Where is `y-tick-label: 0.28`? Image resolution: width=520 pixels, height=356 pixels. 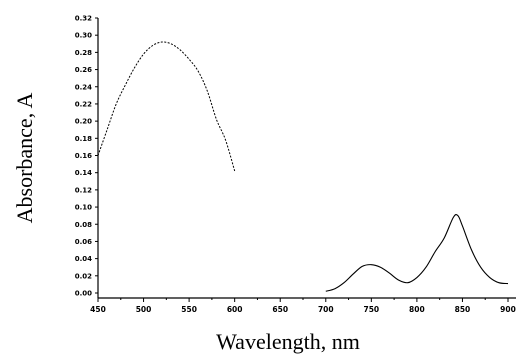 y-tick-label: 0.28 is located at coordinates (83, 53).